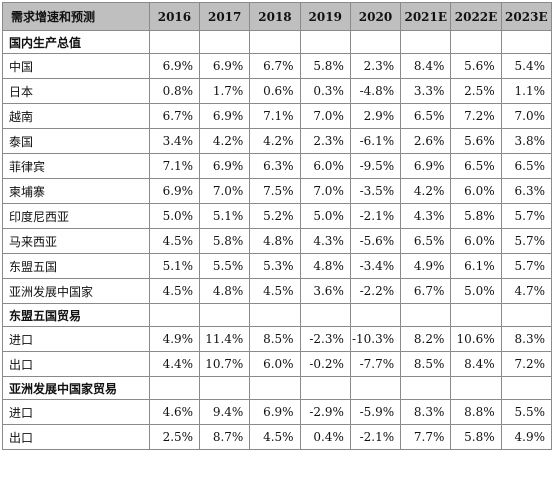 The height and width of the screenshot is (485, 554). Describe the element at coordinates (76, 141) in the screenshot. I see `row-label: 泰国` at that location.